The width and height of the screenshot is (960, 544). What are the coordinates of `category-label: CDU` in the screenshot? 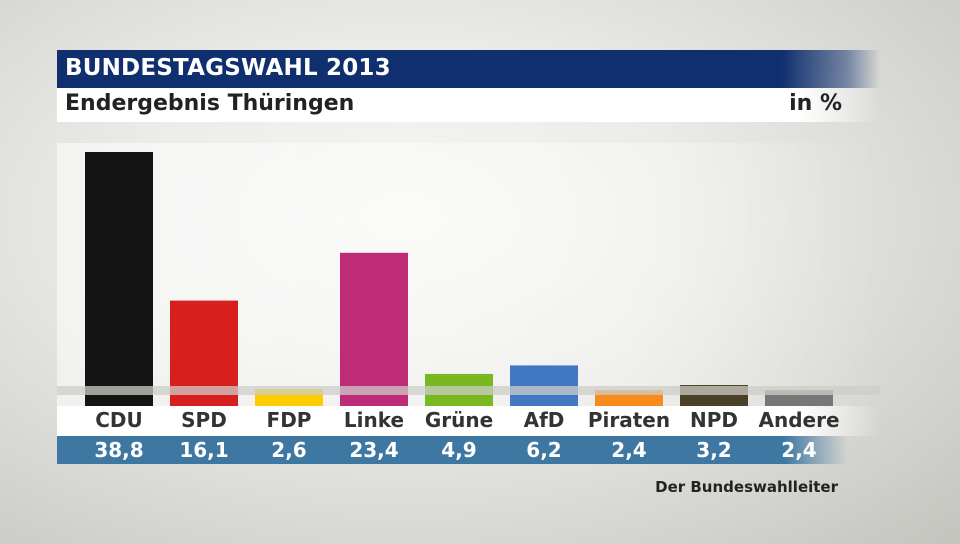 It's located at (119, 420).